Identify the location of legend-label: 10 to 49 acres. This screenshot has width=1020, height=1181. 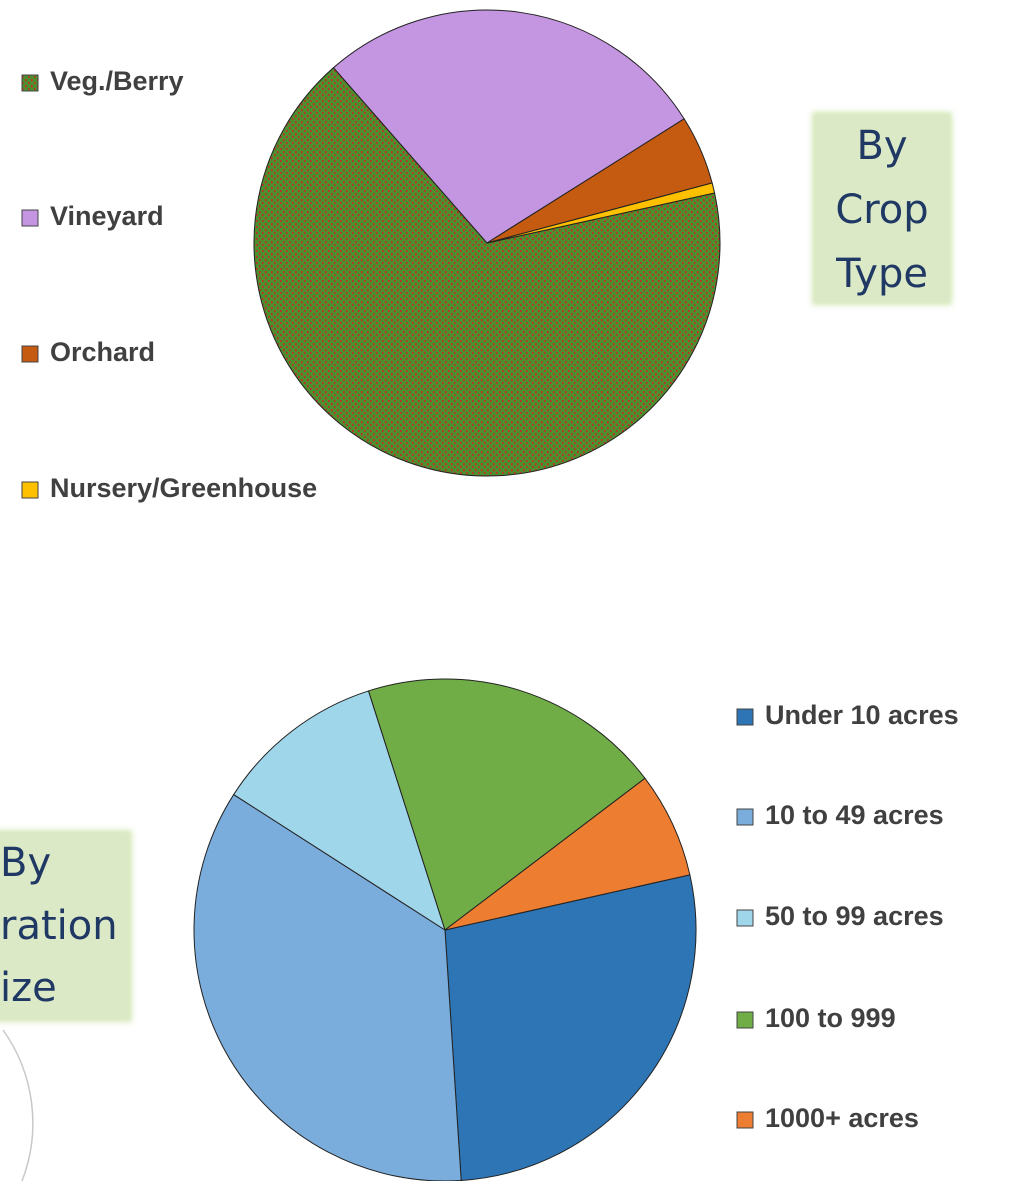
(854, 815).